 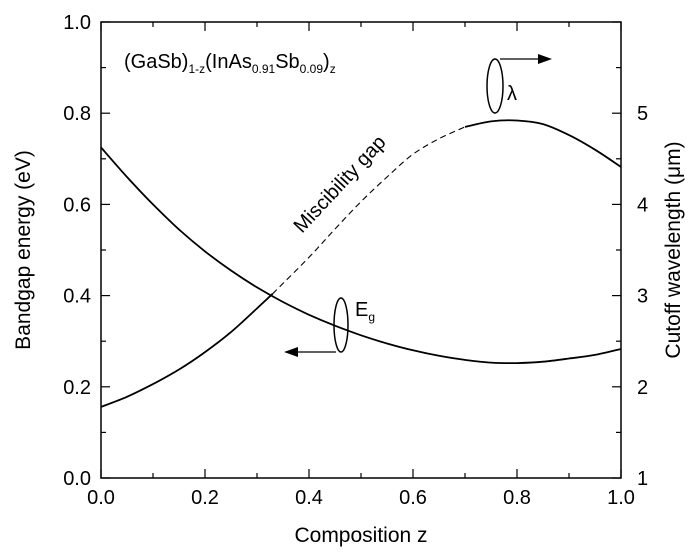 What do you see at coordinates (517, 498) in the screenshot?
I see `x-tick-label: 0.8` at bounding box center [517, 498].